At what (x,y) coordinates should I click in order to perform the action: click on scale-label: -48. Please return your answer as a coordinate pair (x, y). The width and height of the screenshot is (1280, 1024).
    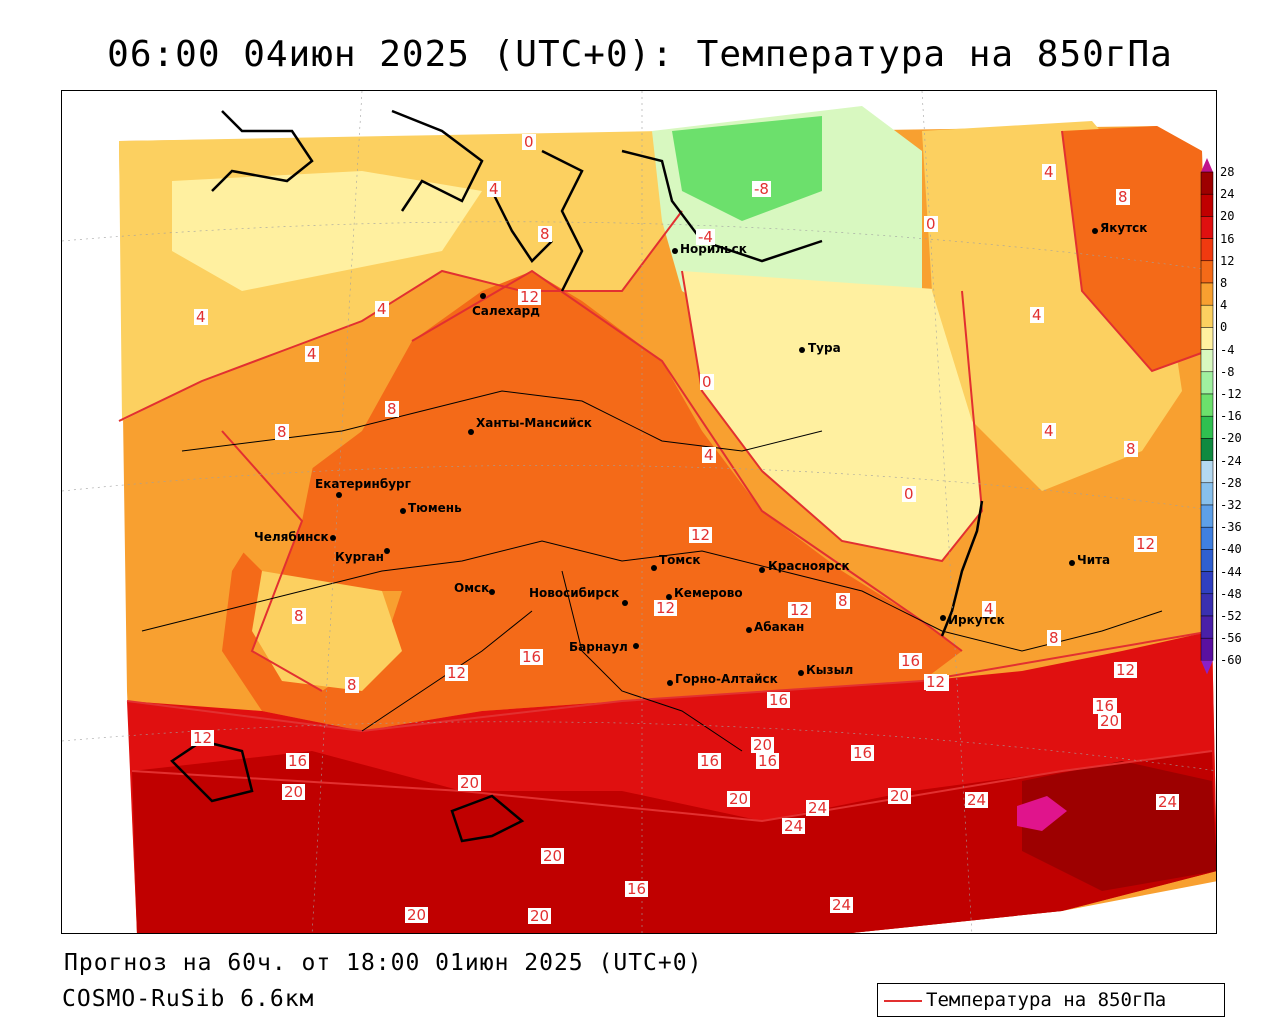
    Looking at the image, I should click on (1231, 593).